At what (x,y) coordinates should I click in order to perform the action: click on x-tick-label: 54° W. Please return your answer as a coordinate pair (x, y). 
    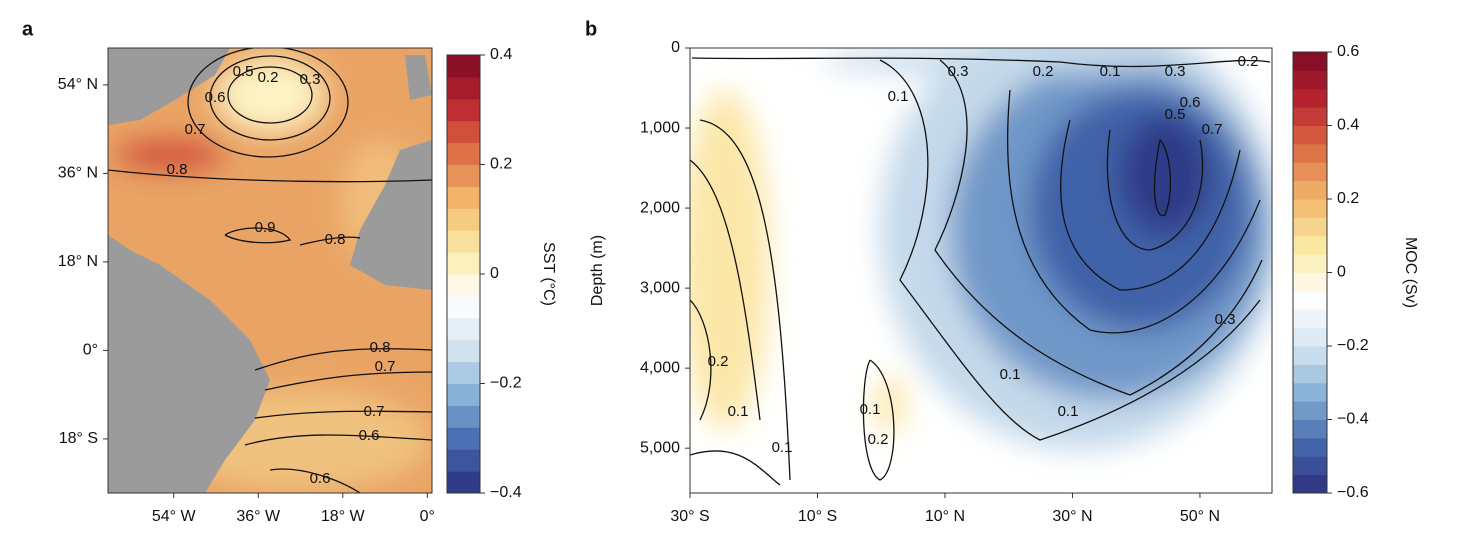
    Looking at the image, I should click on (174, 516).